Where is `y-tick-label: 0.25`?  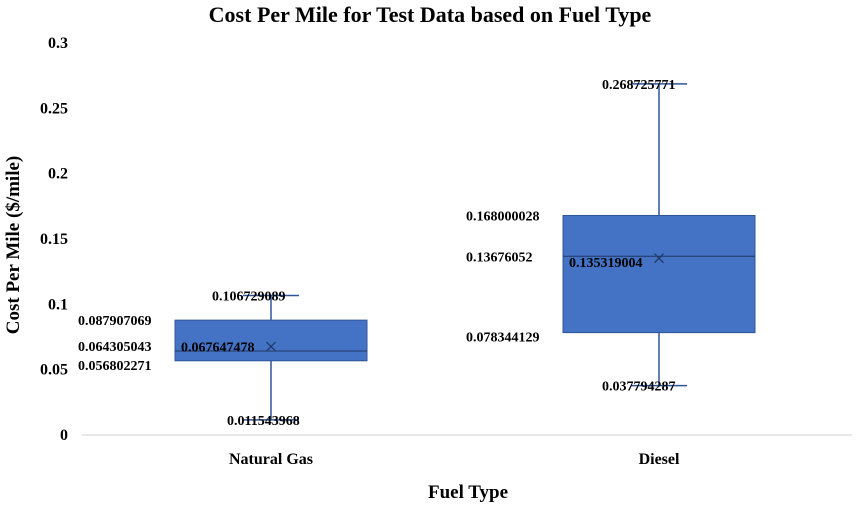 y-tick-label: 0.25 is located at coordinates (54, 108).